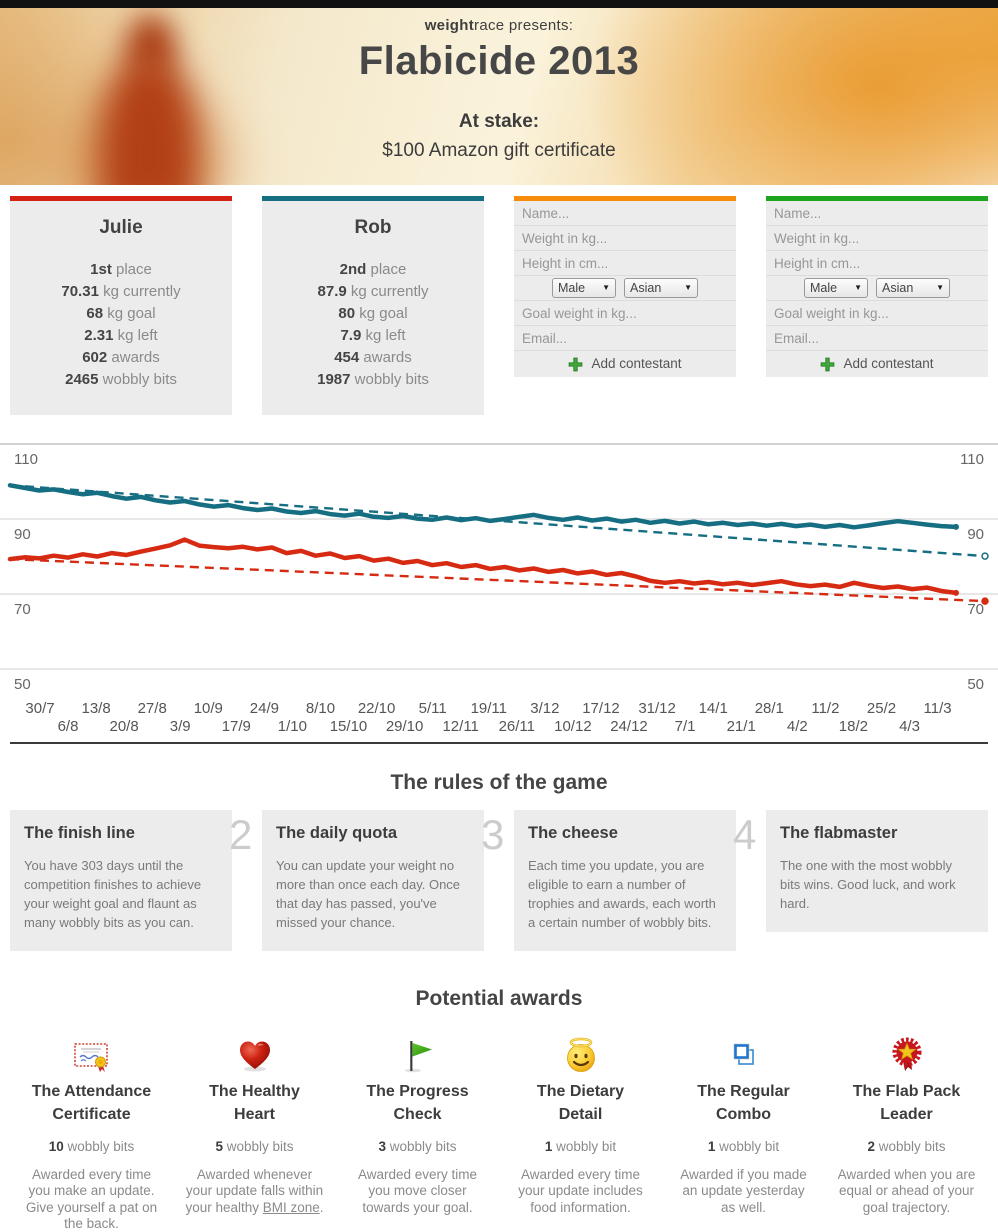  I want to click on svg-text: 28/1, so click(769, 708).